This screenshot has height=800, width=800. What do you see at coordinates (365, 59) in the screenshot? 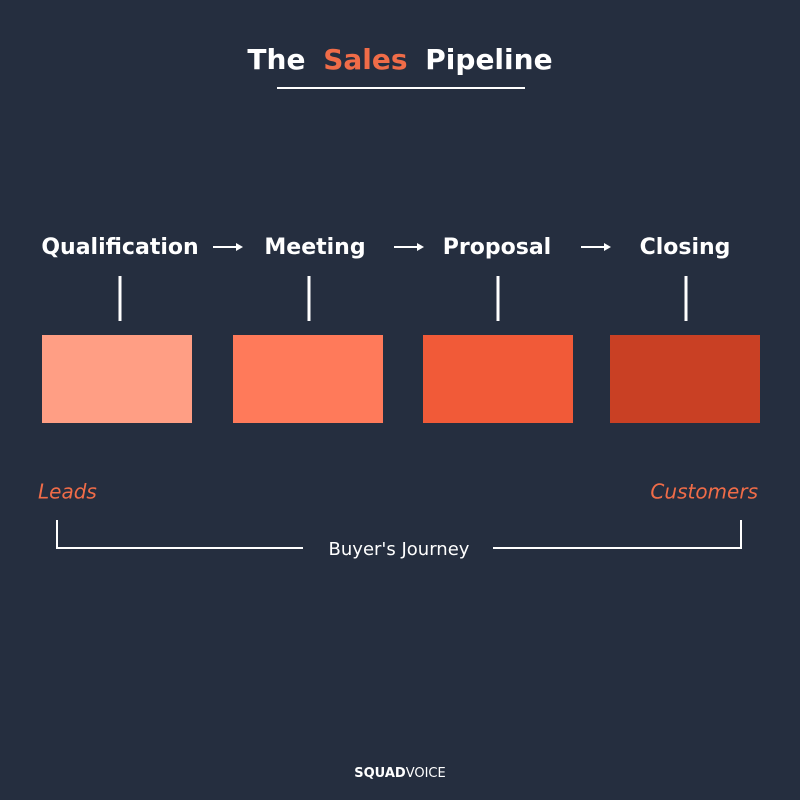
I see `title-highlight: Sales` at bounding box center [365, 59].